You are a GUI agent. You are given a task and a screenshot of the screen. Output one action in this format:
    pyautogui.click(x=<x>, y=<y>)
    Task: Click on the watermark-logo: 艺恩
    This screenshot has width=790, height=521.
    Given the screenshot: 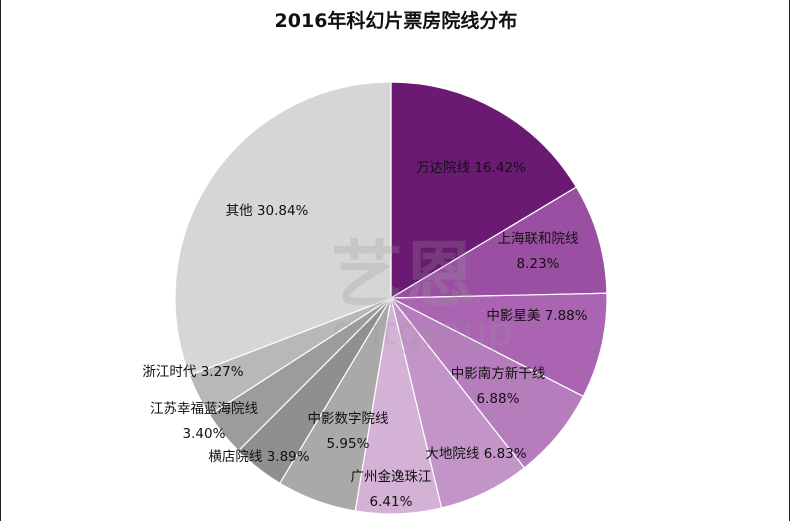 What is the action you would take?
    pyautogui.click(x=403, y=275)
    